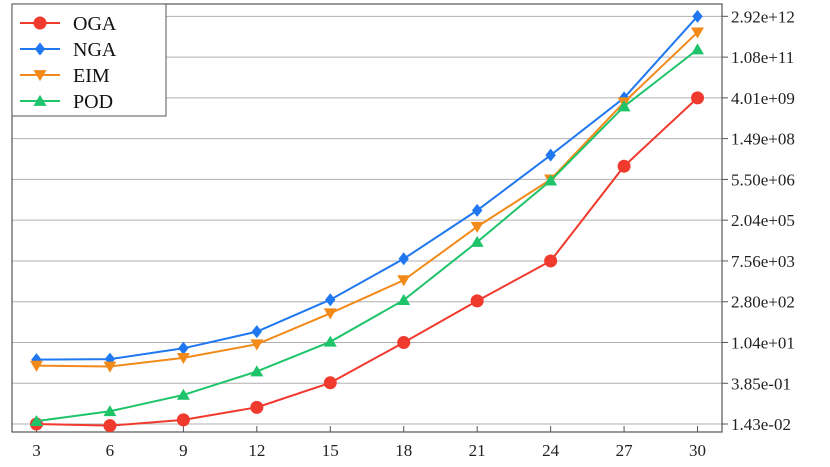  Describe the element at coordinates (330, 450) in the screenshot. I see `x-tick-label: 15` at that location.